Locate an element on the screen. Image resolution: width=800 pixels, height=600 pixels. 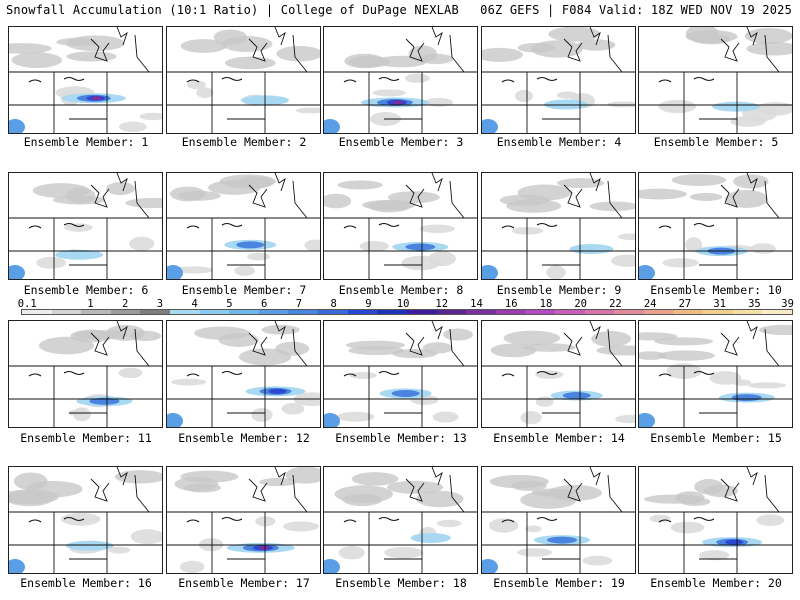
legend-label: 6 is located at coordinates (264, 304).